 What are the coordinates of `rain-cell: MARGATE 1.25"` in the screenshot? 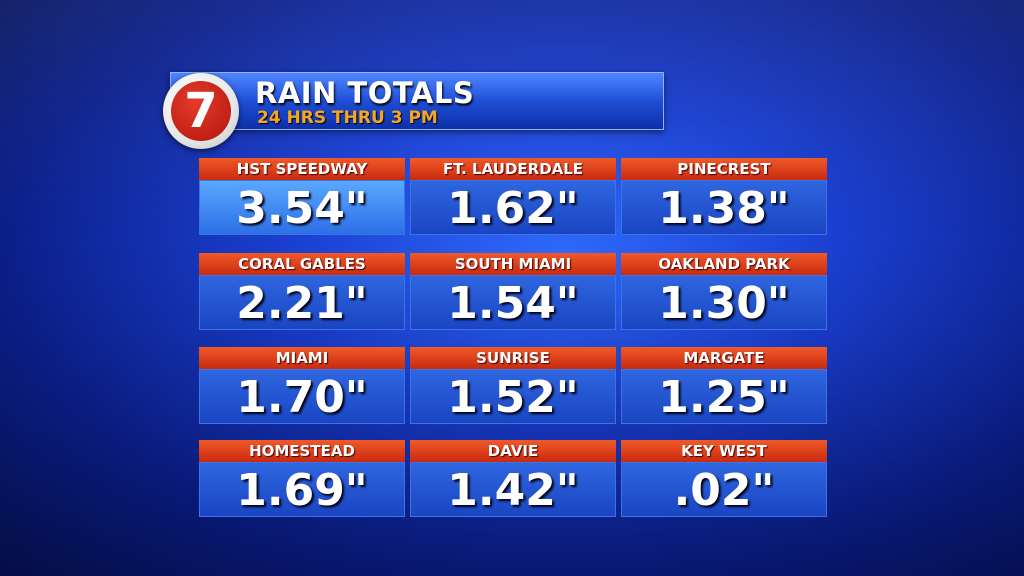 It's located at (724, 385).